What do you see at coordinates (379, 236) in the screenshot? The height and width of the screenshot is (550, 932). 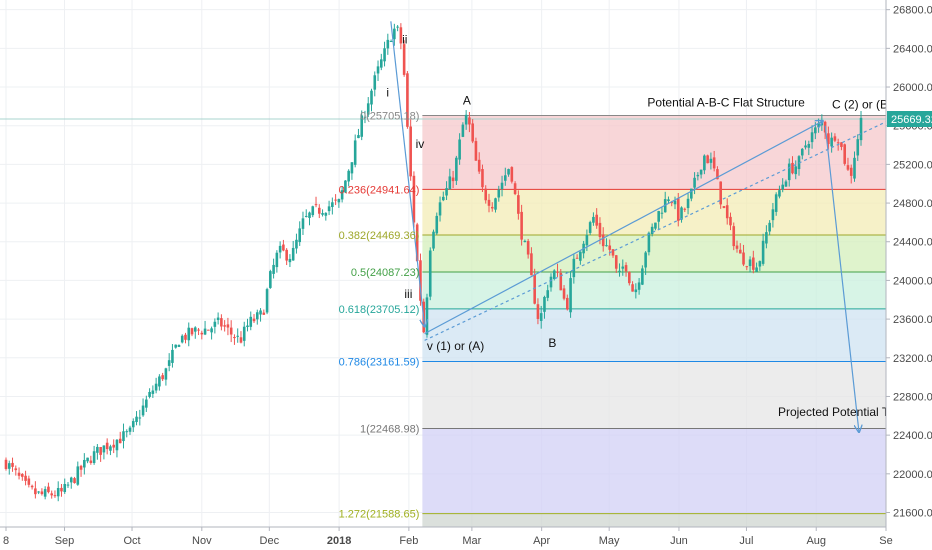 I see `fib-level-label: 0.382(24469.36)` at bounding box center [379, 236].